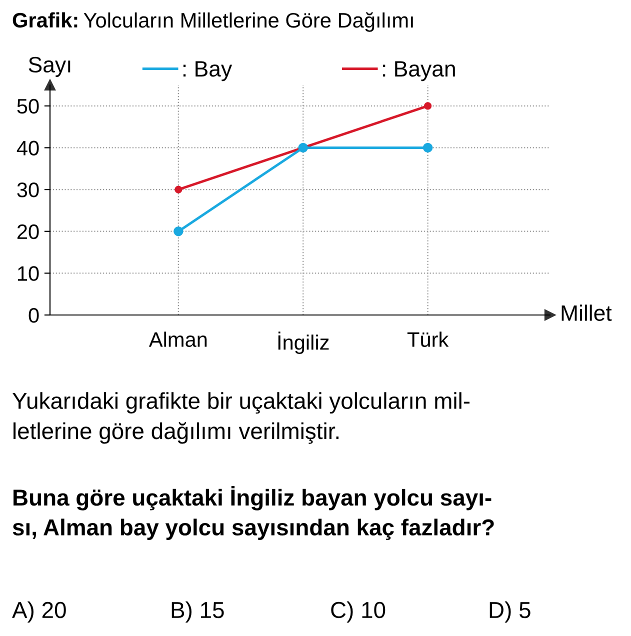 The image size is (631, 636). I want to click on chart-title: Grafik: Yolcuların Milletlerine Göre Dağılımı, so click(212, 22).